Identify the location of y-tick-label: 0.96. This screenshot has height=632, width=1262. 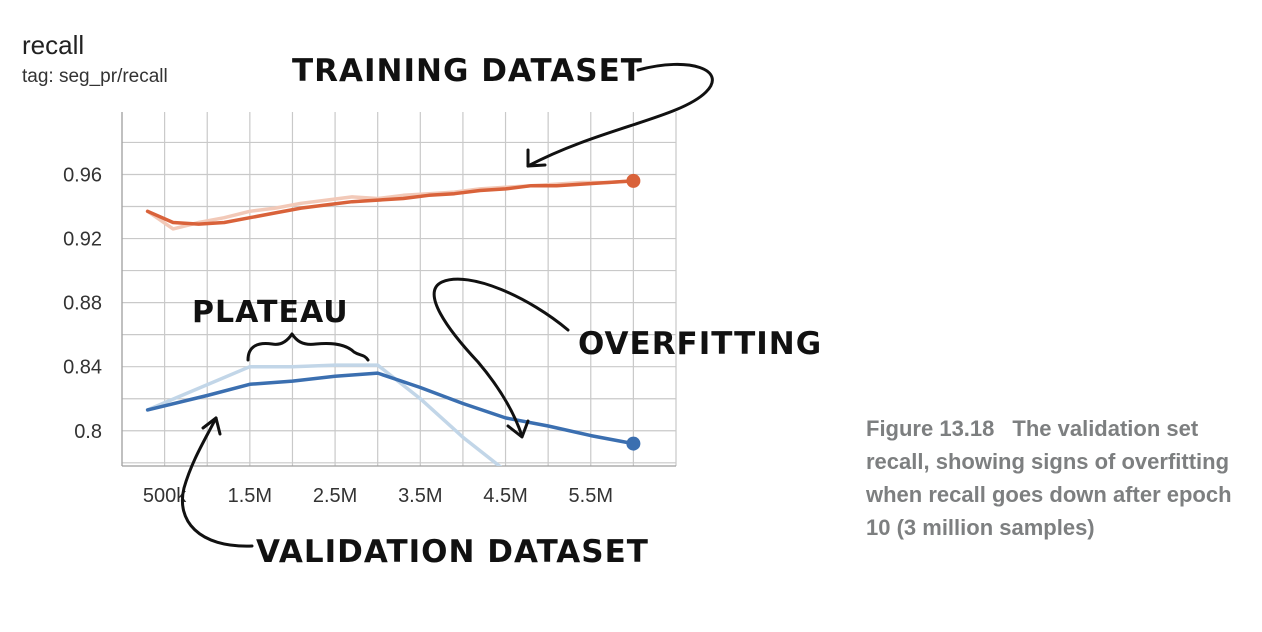
(82, 175).